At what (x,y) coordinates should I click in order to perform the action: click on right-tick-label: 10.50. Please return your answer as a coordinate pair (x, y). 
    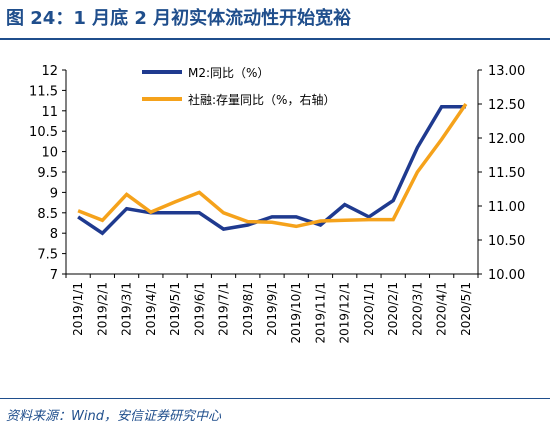
    Looking at the image, I should click on (506, 241).